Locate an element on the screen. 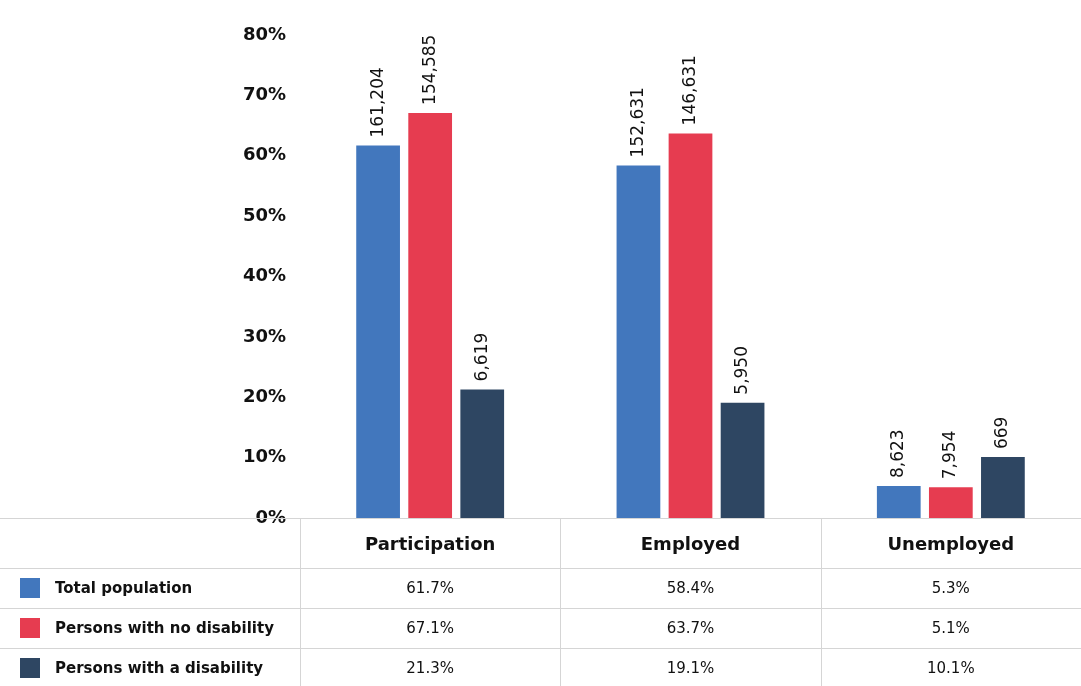 The height and width of the screenshot is (686, 1081). data-label: 67.1% is located at coordinates (430, 628).